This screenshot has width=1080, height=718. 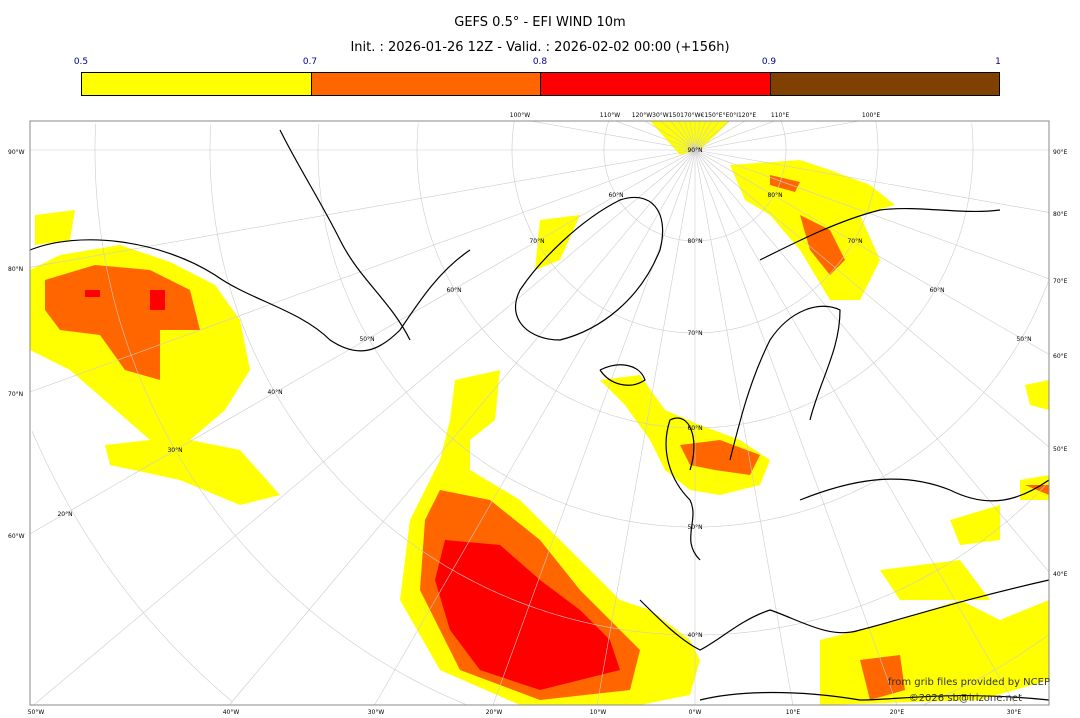 What do you see at coordinates (310, 62) in the screenshot?
I see `colorbar-tick: 0.7` at bounding box center [310, 62].